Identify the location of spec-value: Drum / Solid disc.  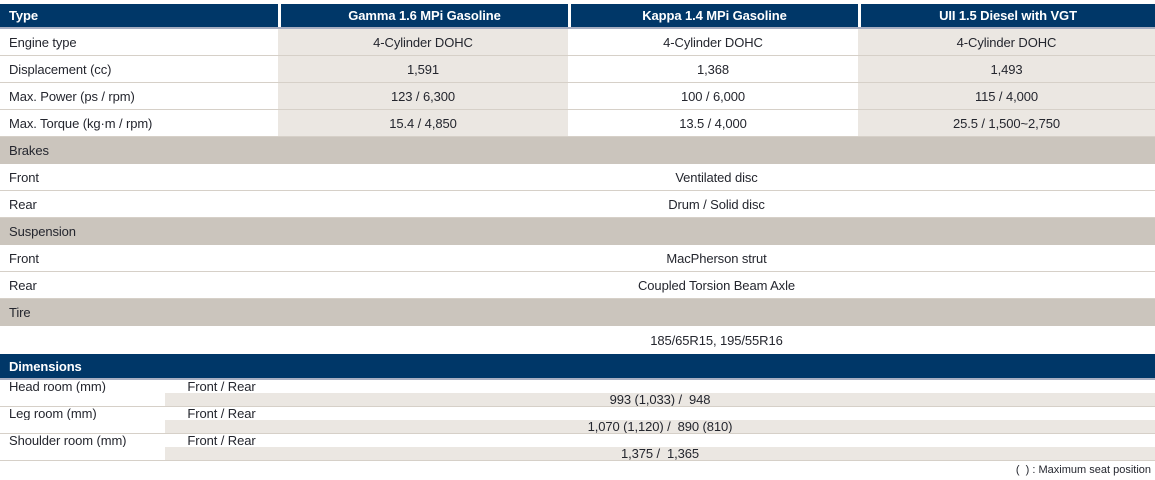
(716, 204).